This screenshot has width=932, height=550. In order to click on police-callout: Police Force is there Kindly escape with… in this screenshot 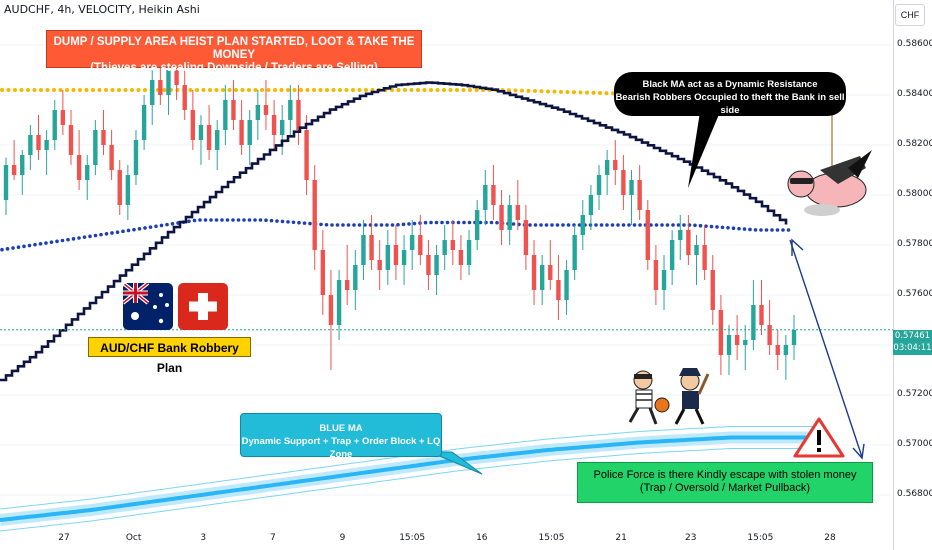, I will do `click(725, 482)`.